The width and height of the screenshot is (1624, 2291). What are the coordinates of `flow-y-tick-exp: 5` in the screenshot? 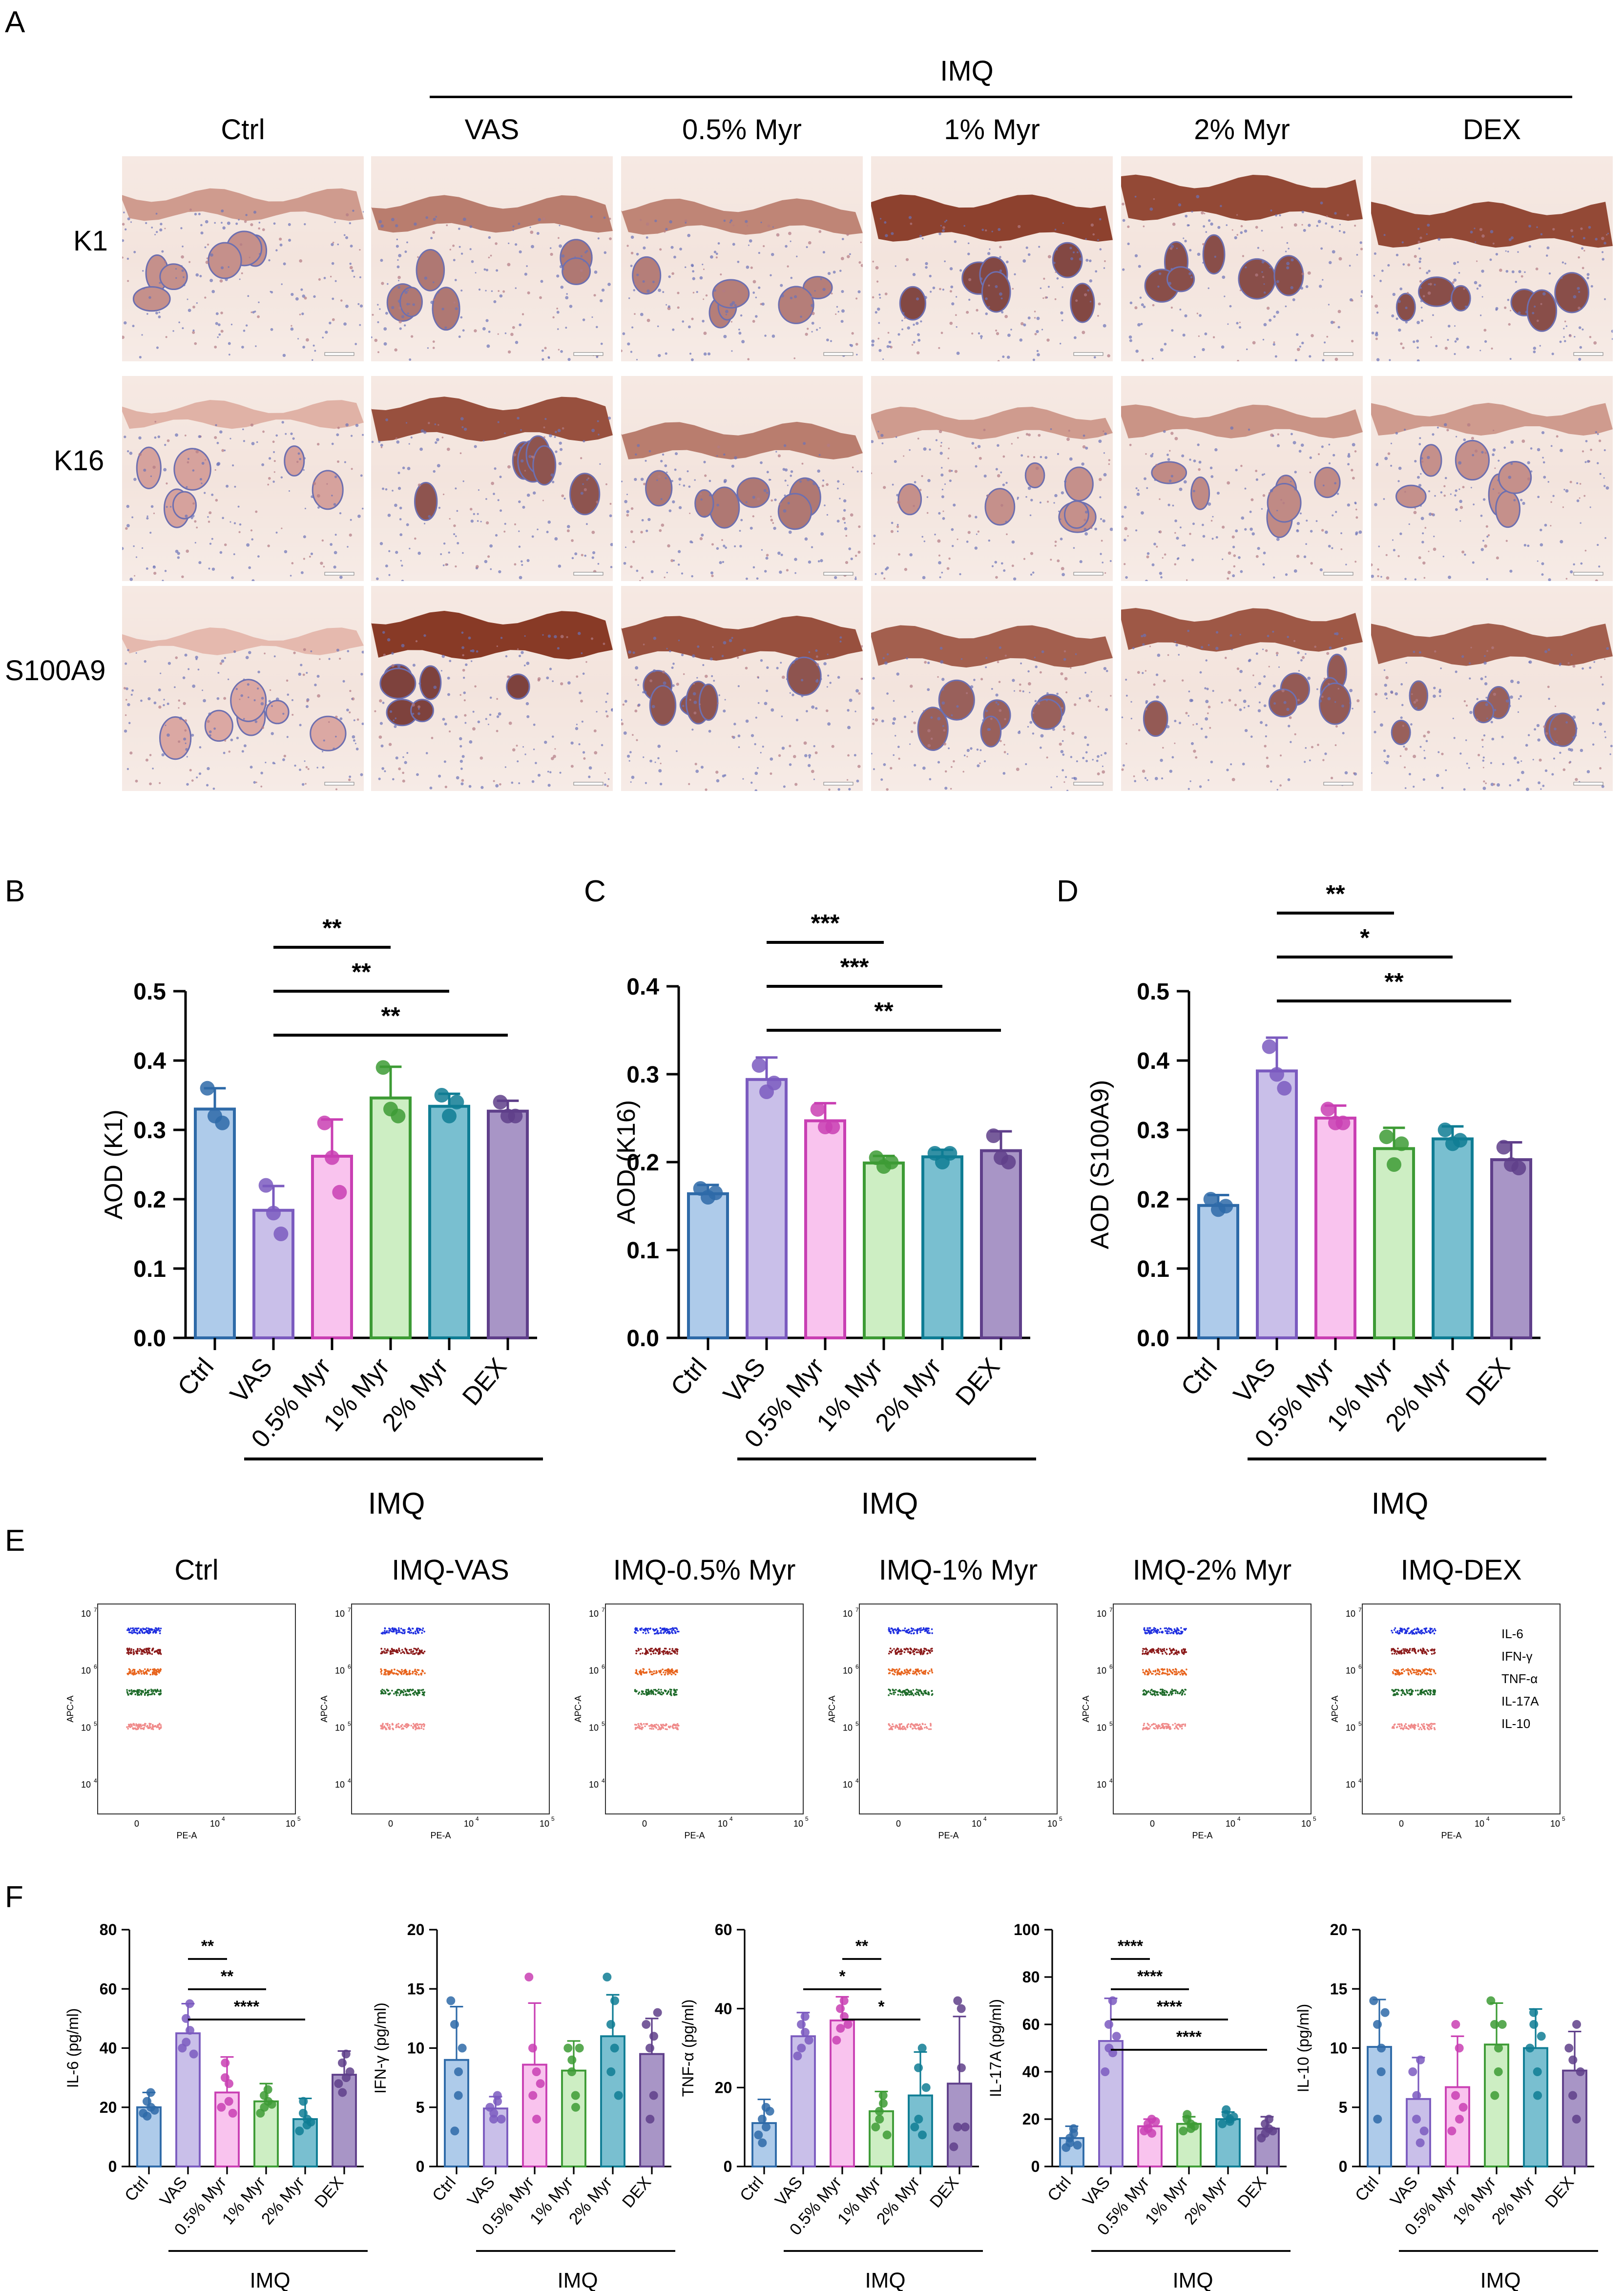 It's located at (603, 1723).